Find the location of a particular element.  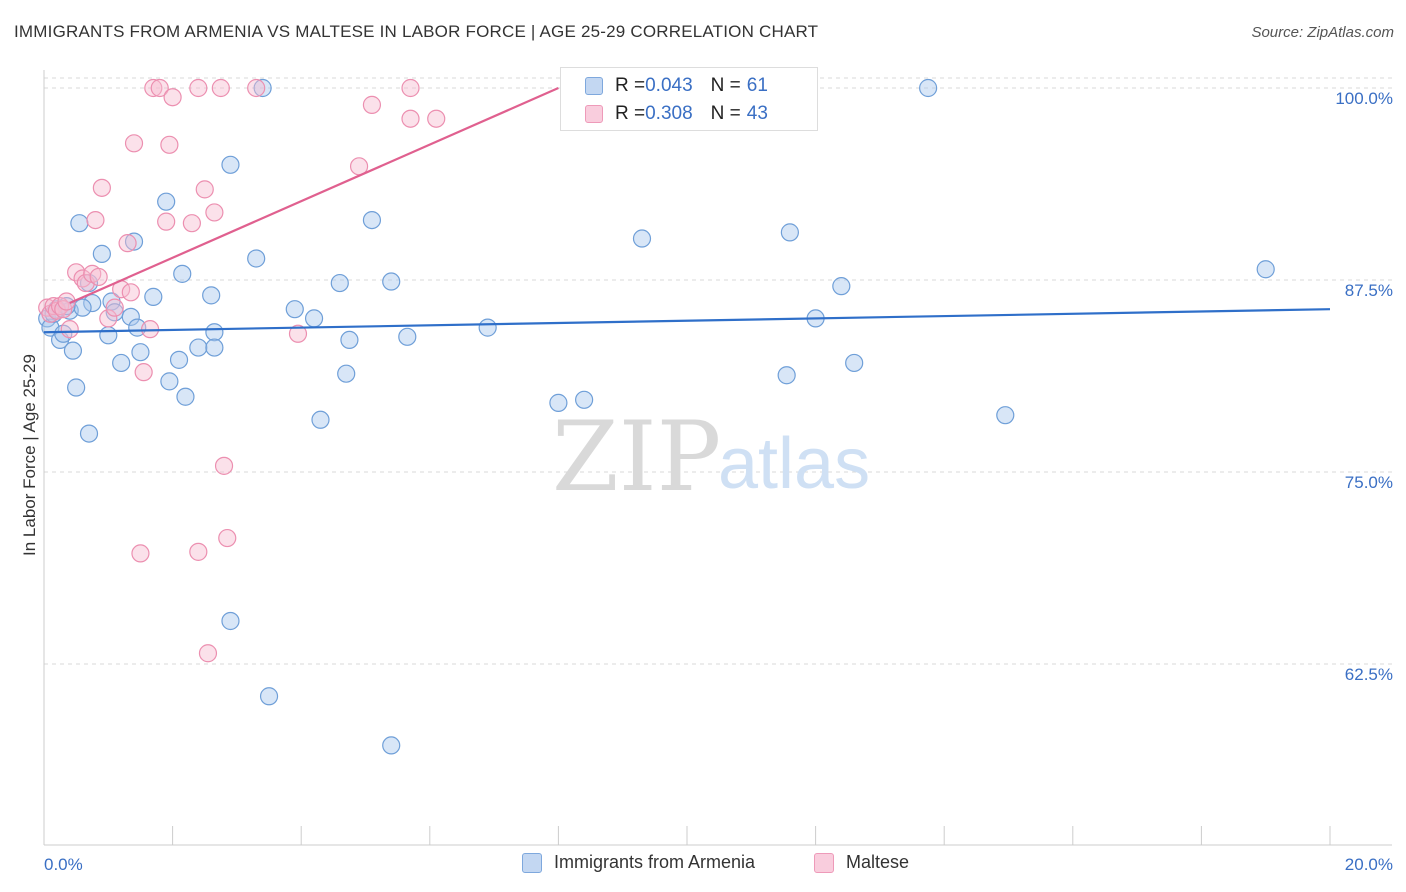

maltese-swatch is located at coordinates (594, 114).